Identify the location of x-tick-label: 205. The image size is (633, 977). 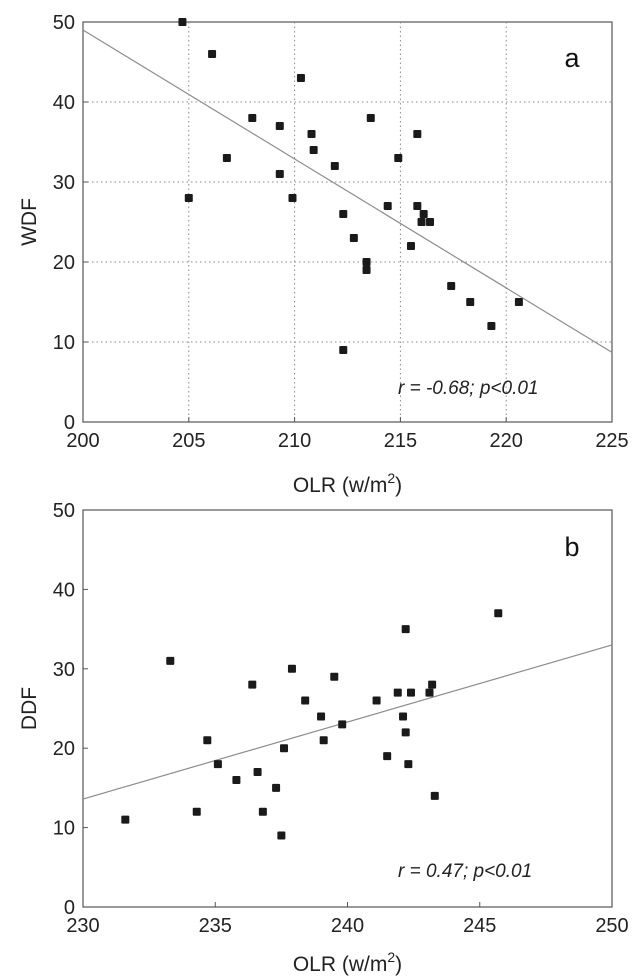
(188, 441).